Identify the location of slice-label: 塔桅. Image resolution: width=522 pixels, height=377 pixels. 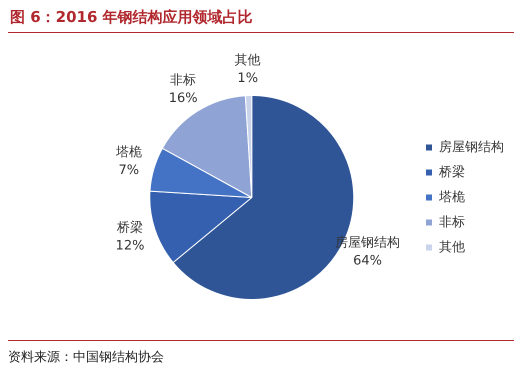
(128, 152).